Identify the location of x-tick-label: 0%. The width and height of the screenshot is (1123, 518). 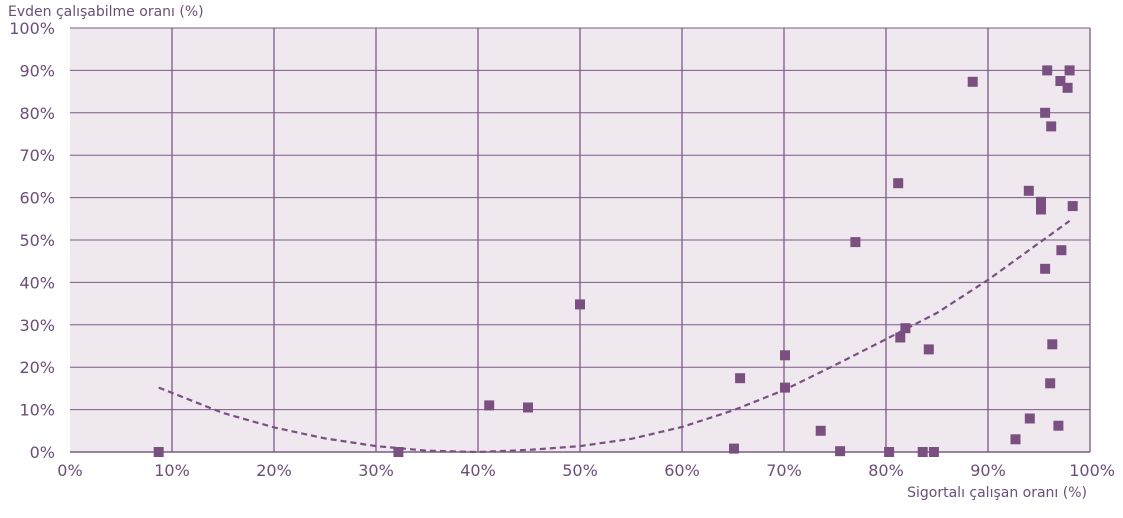
(69, 470).